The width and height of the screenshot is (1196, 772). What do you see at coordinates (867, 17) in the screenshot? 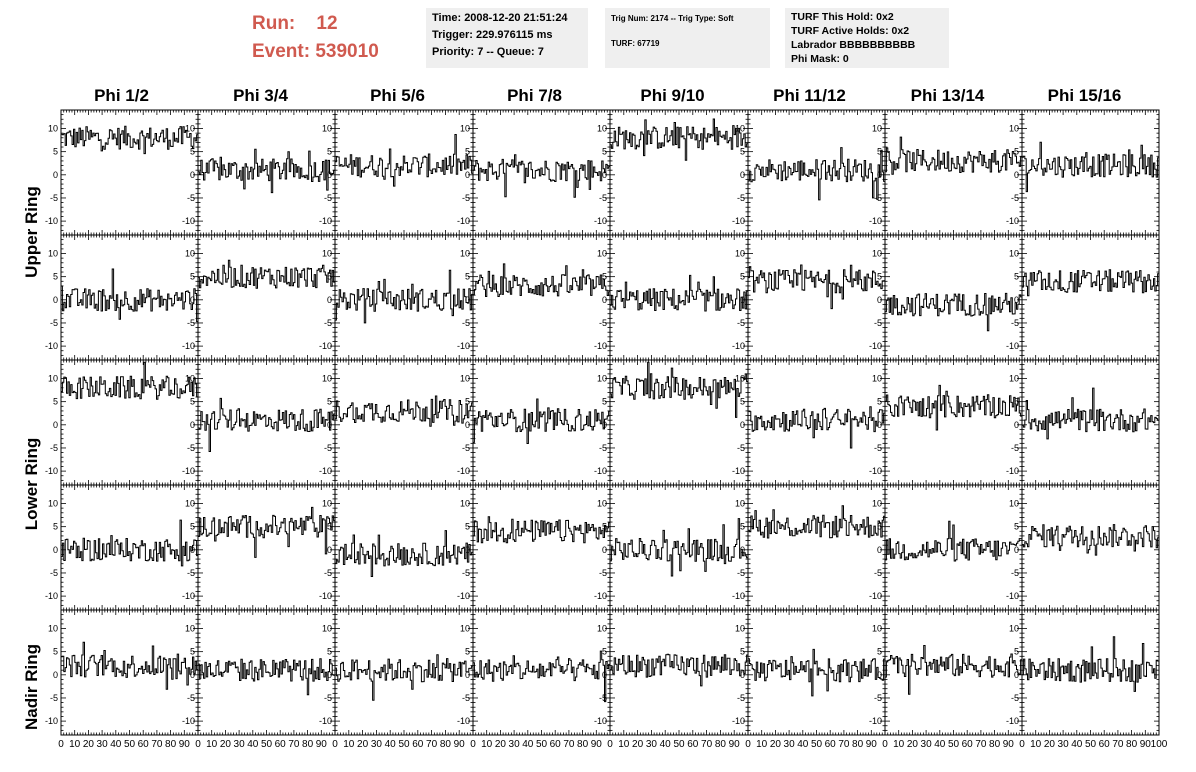
I see `turf-this-hold-text: TURF This Hold: 0x2` at bounding box center [867, 17].